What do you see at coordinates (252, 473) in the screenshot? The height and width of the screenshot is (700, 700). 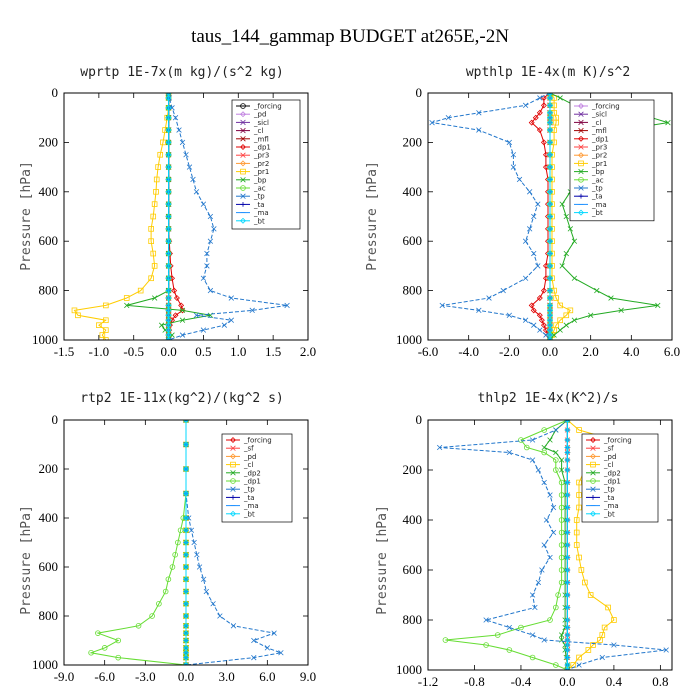 I see `legend-label: _dp2` at bounding box center [252, 473].